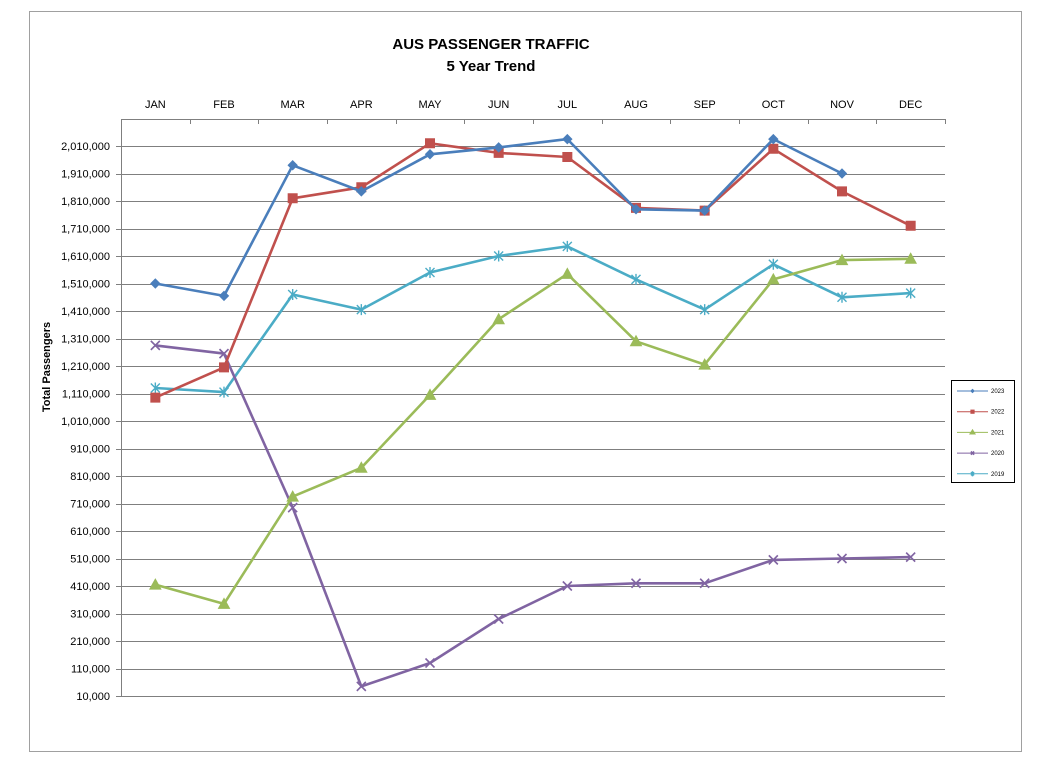  Describe the element at coordinates (842, 105) in the screenshot. I see `x-tick-label: NOV` at that location.